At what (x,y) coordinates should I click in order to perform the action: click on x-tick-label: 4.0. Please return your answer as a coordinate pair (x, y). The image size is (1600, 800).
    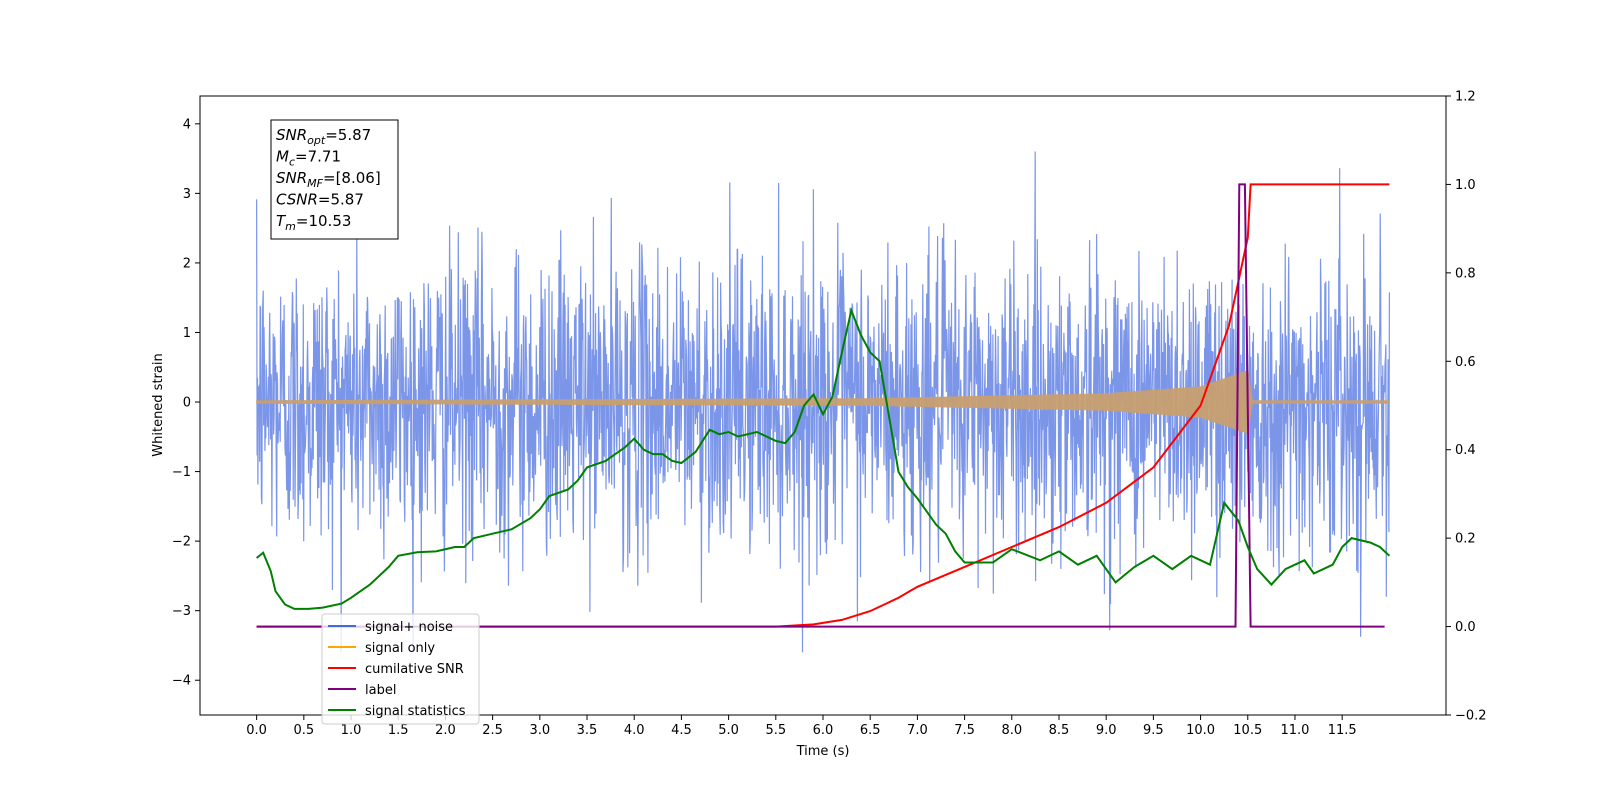
    Looking at the image, I should click on (634, 730).